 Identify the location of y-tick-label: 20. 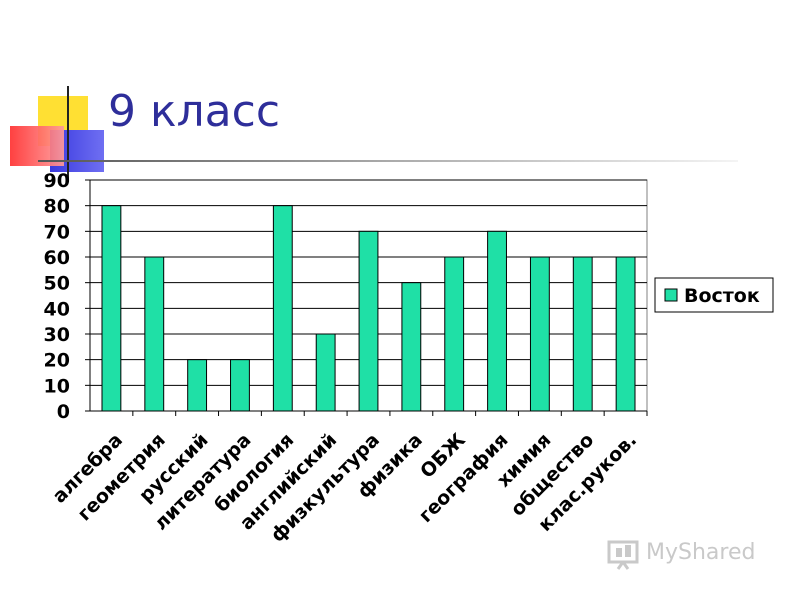
(57, 361).